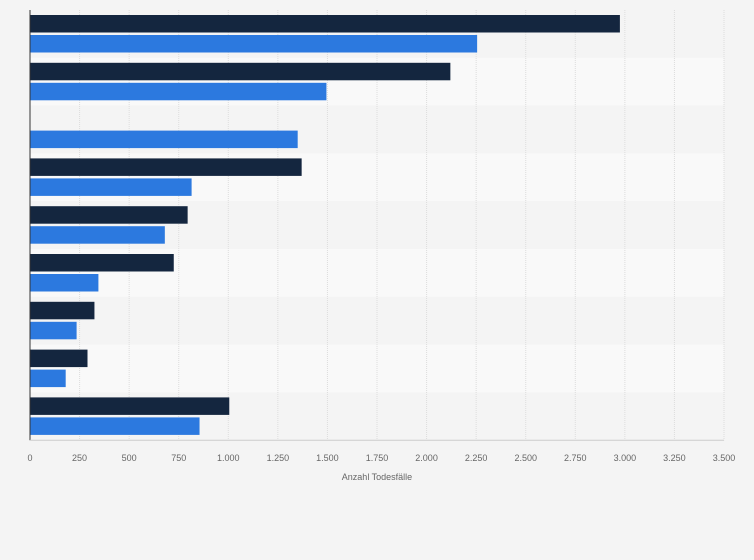 The width and height of the screenshot is (754, 560). I want to click on x-tick-label: 2.500, so click(525, 458).